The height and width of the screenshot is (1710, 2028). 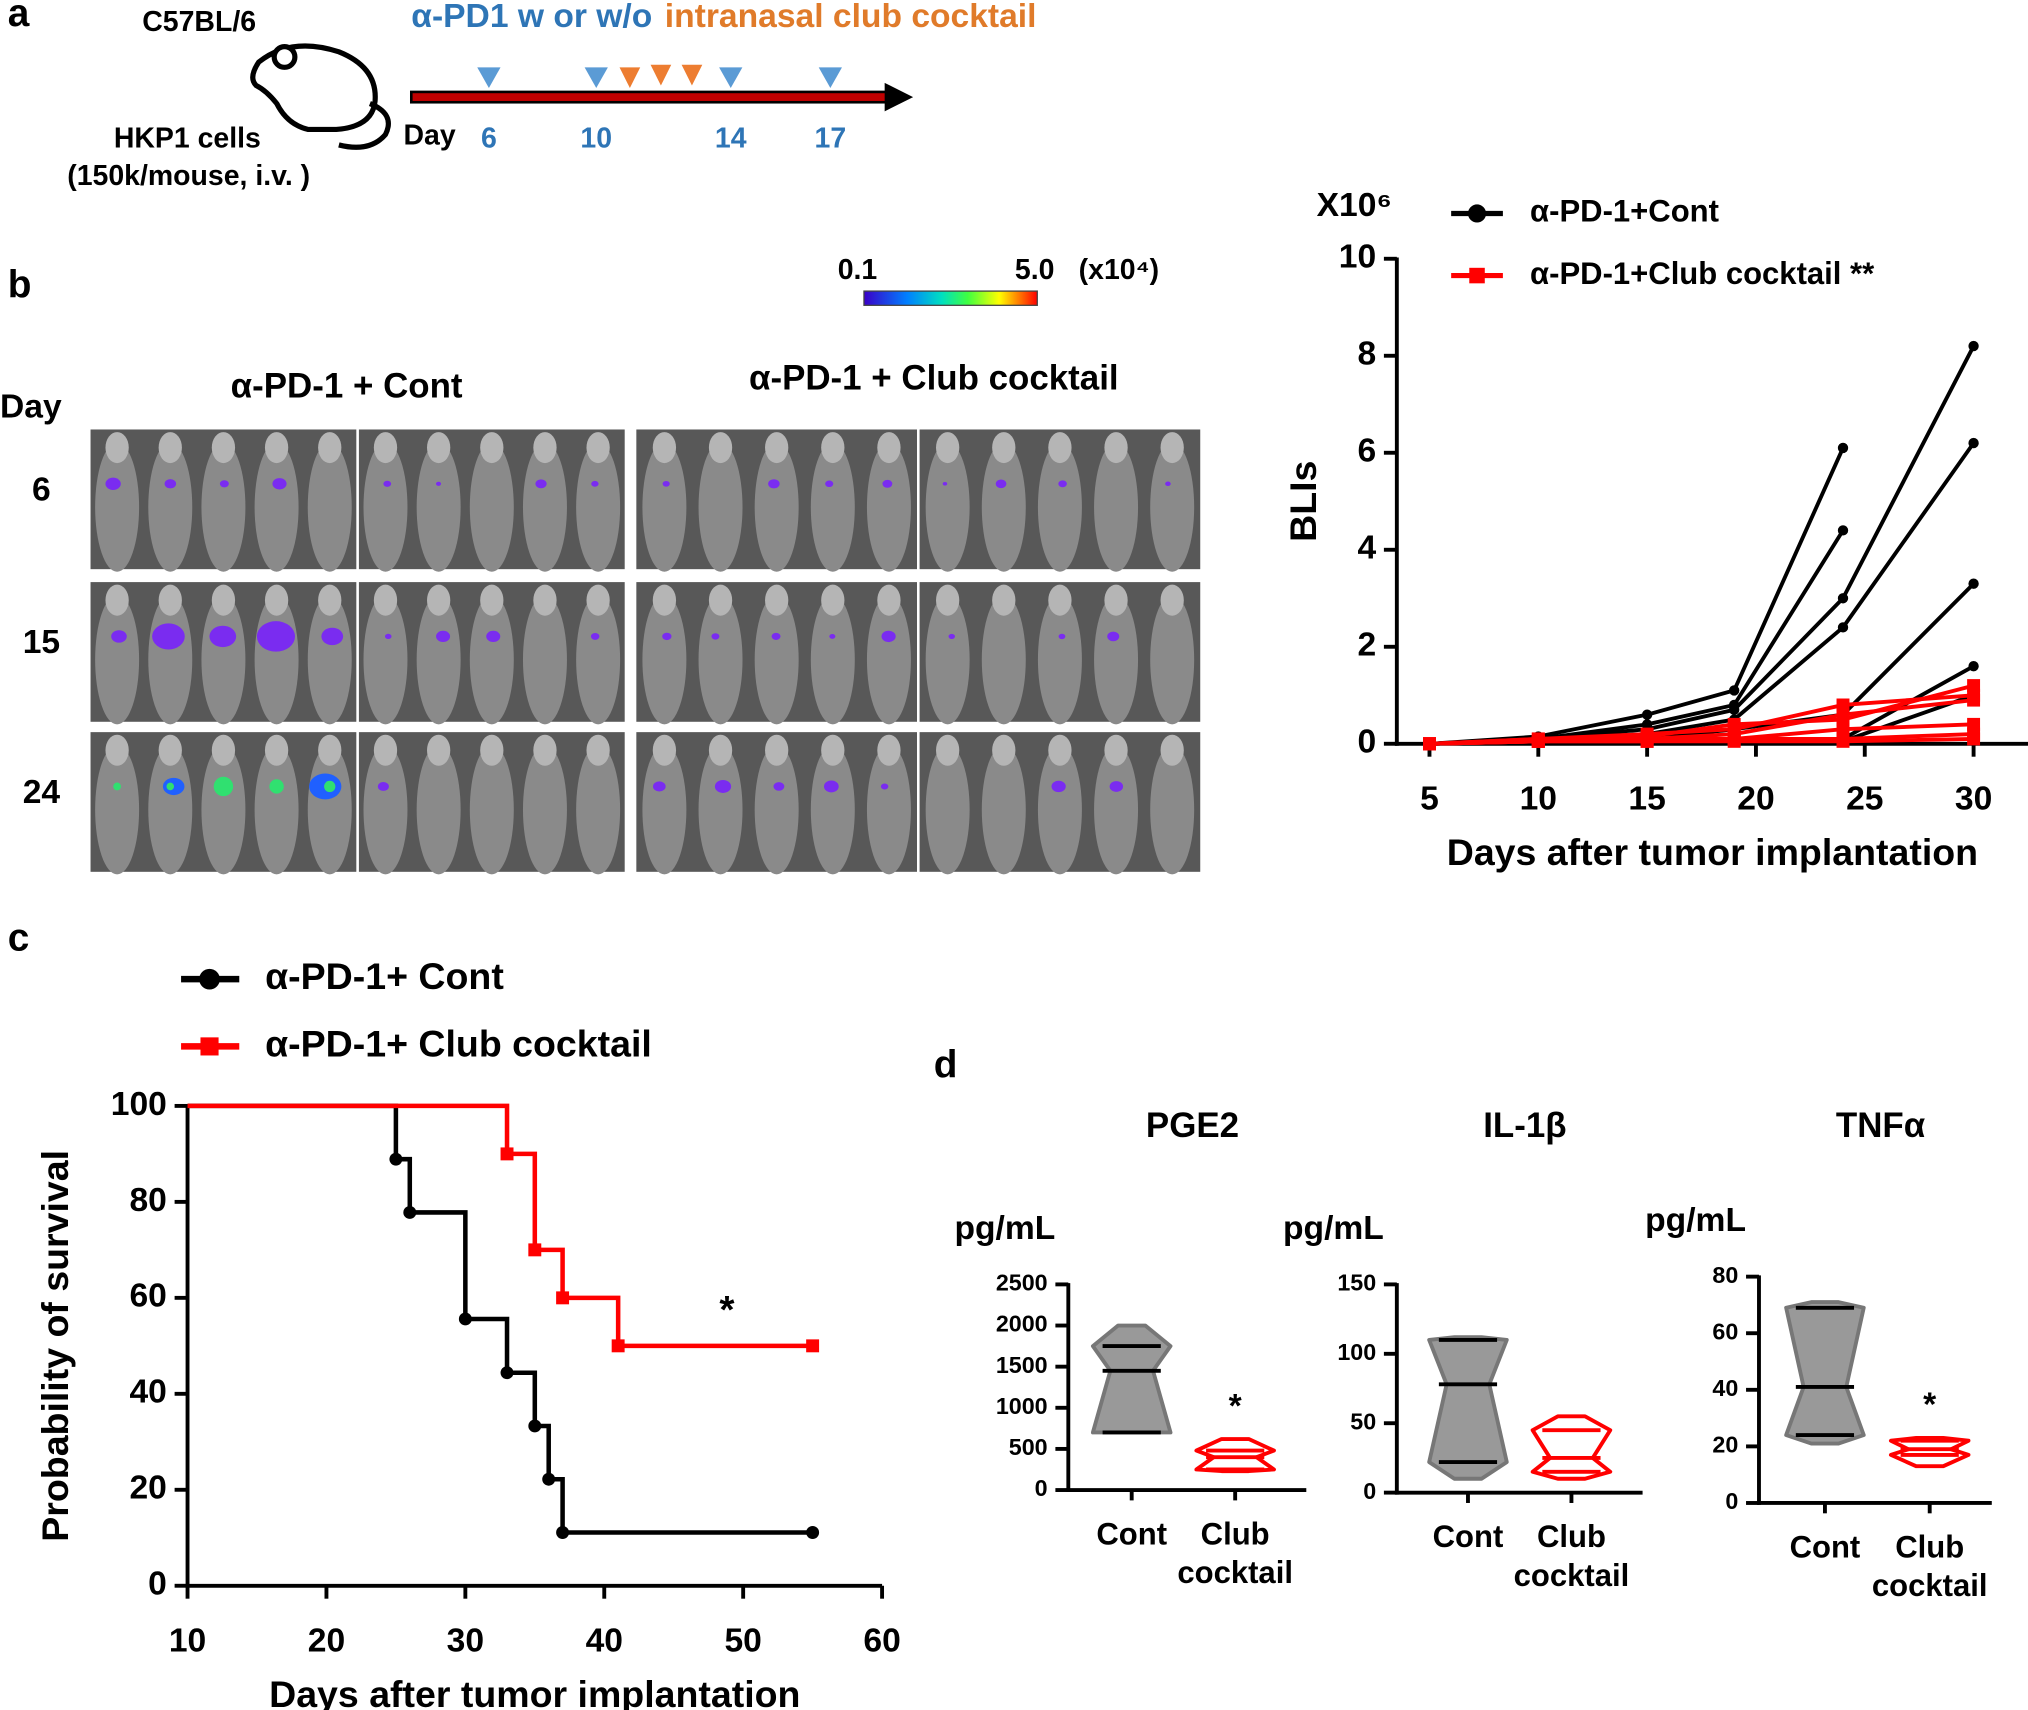 I want to click on y-tick-label: 60, so click(x=147, y=1296).